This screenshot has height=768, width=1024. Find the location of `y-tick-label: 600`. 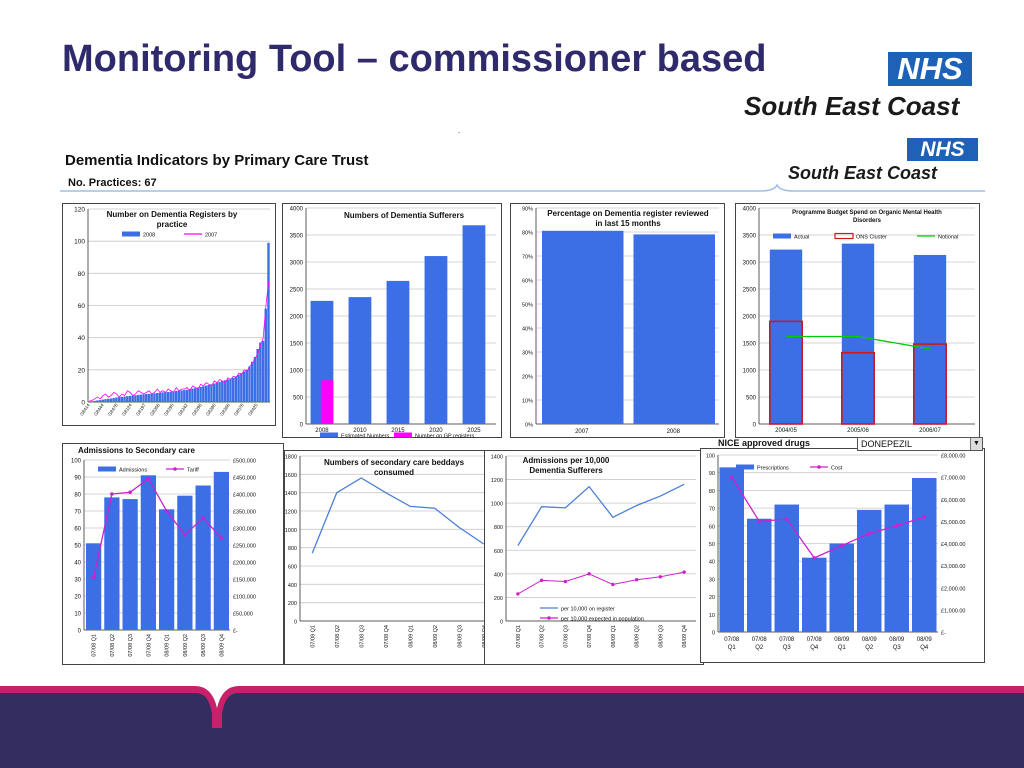

y-tick-label: 600 is located at coordinates (498, 552).